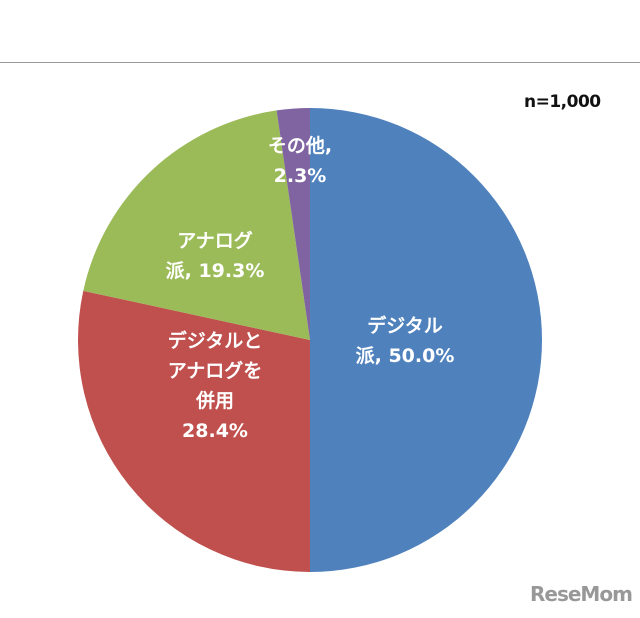 This screenshot has height=618, width=640. Describe the element at coordinates (215, 385) in the screenshot. I see `pie-slice-label-1: デジタルとアナログを併用 28.4%` at that location.